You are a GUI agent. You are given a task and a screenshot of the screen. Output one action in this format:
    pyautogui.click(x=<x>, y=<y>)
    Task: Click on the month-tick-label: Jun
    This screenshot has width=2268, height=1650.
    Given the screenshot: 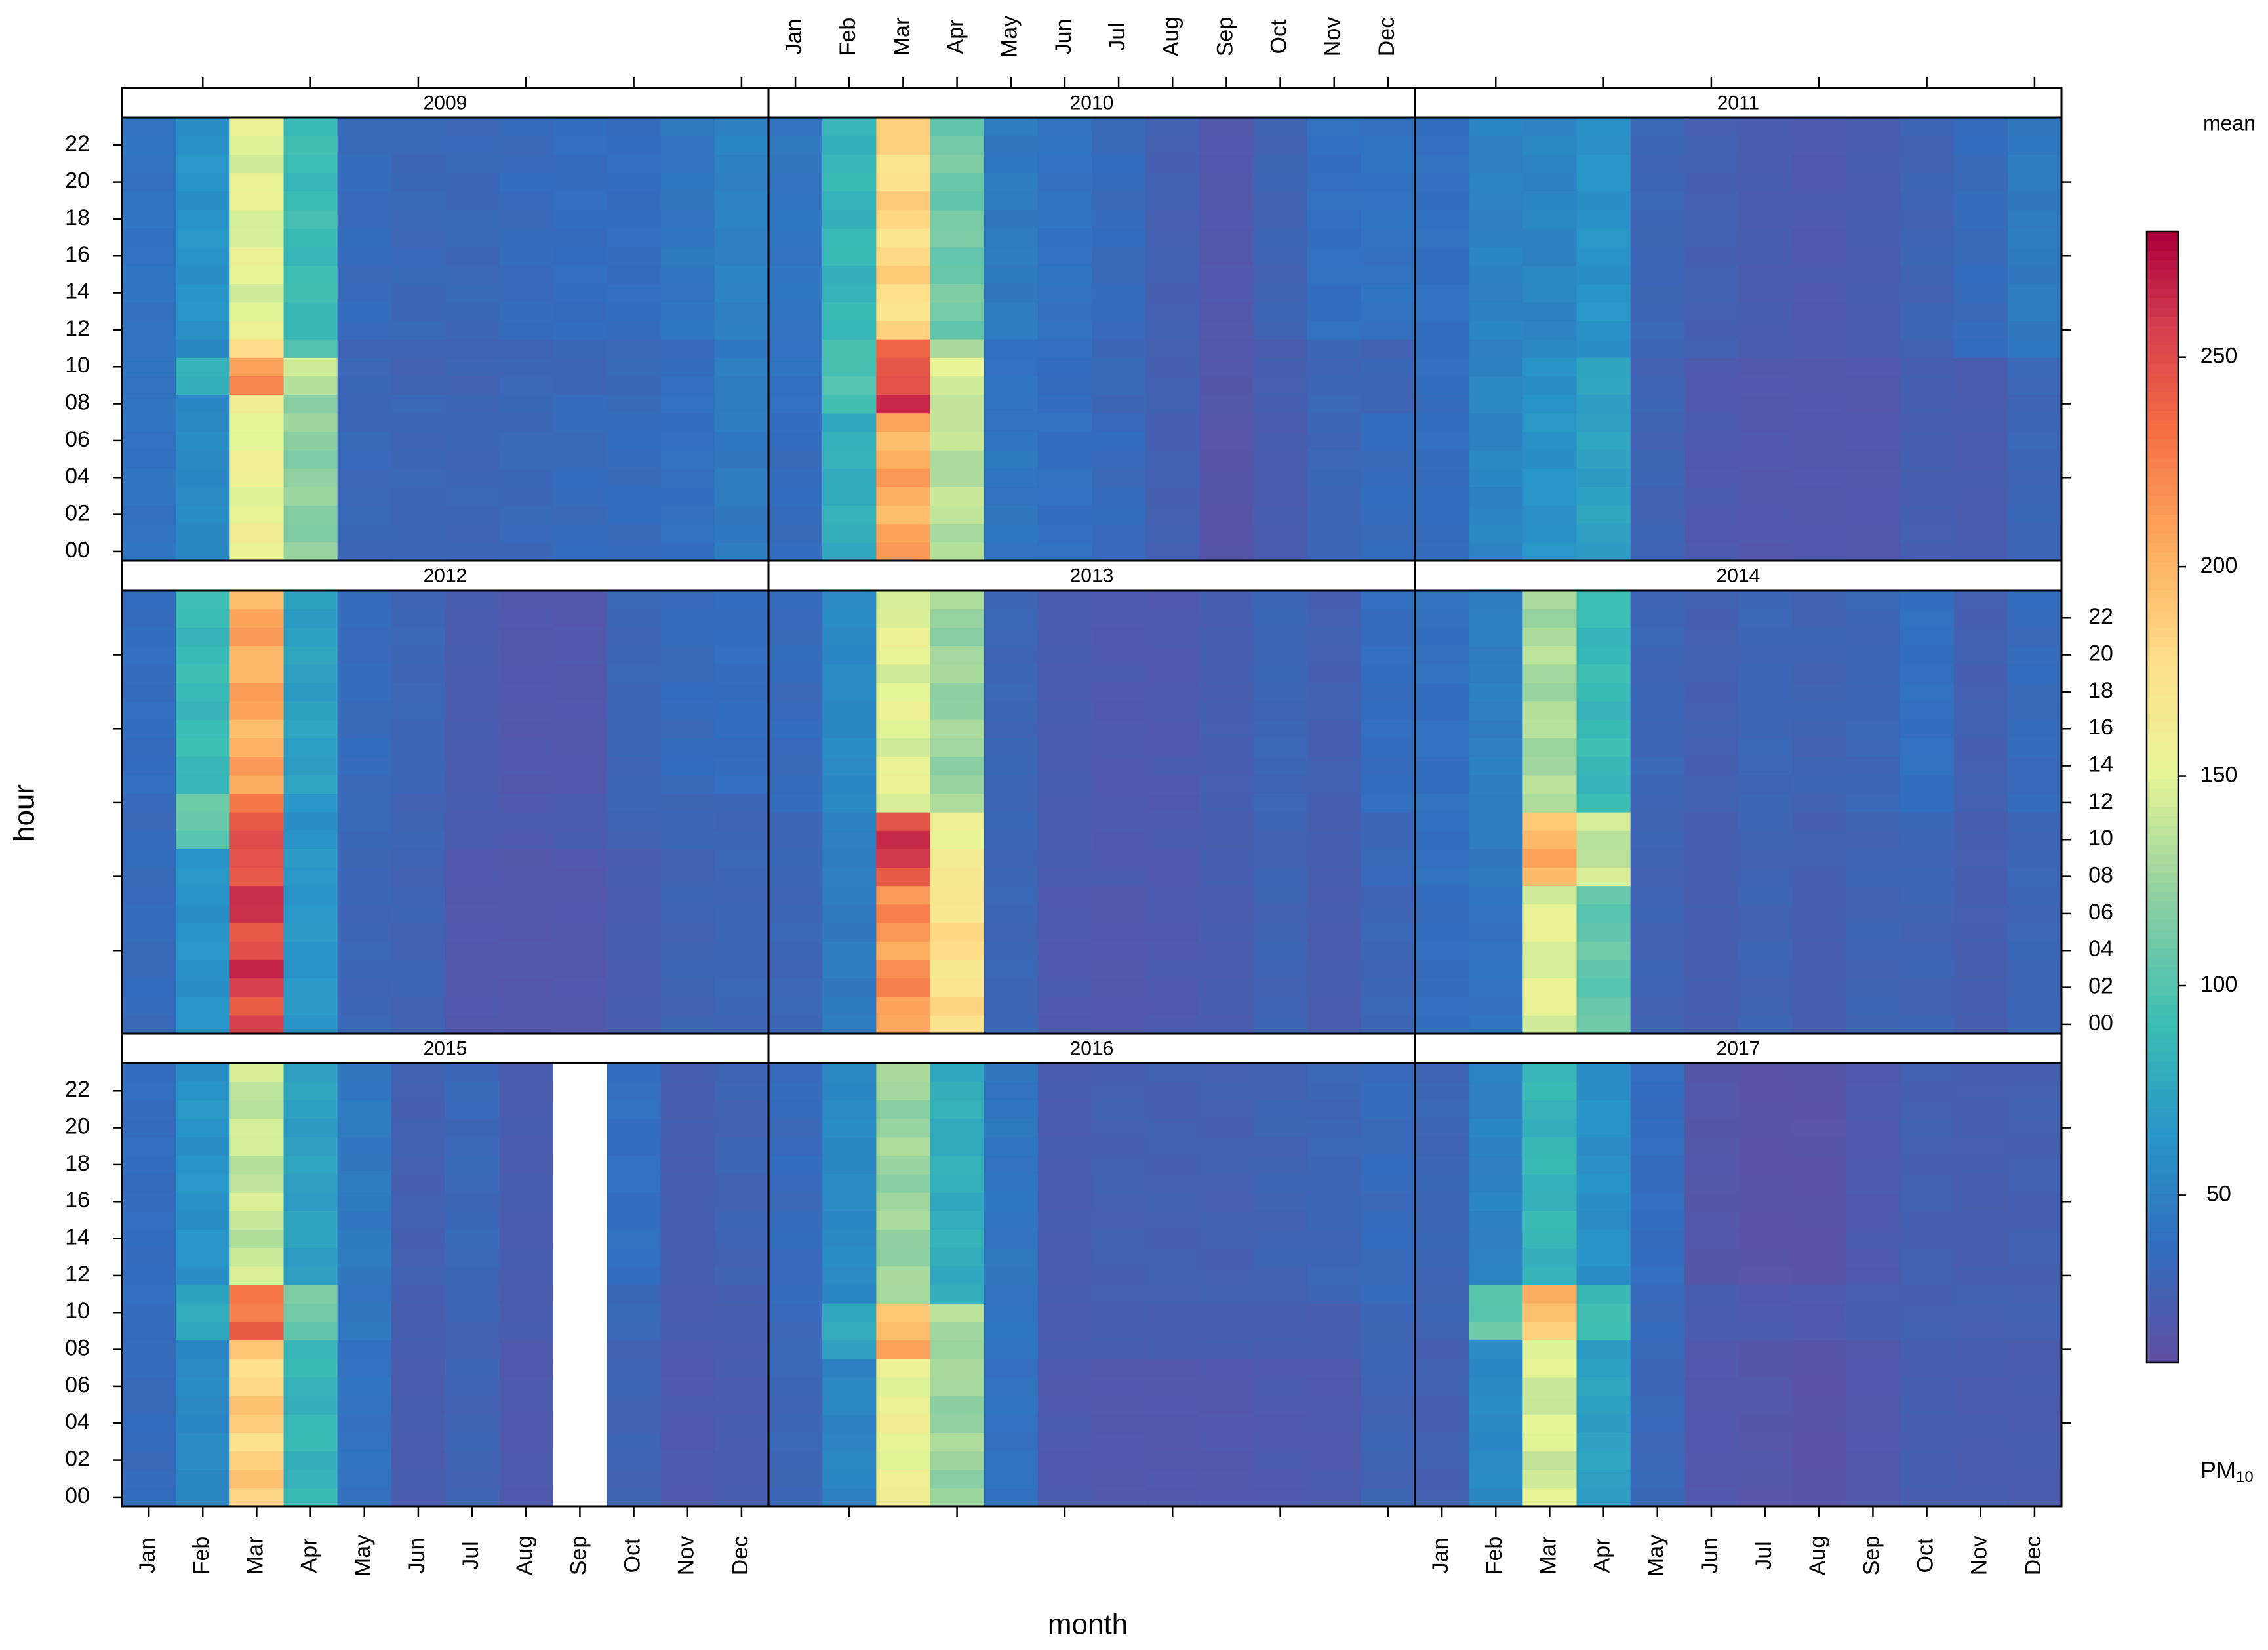 What is the action you would take?
    pyautogui.click(x=1710, y=1556)
    